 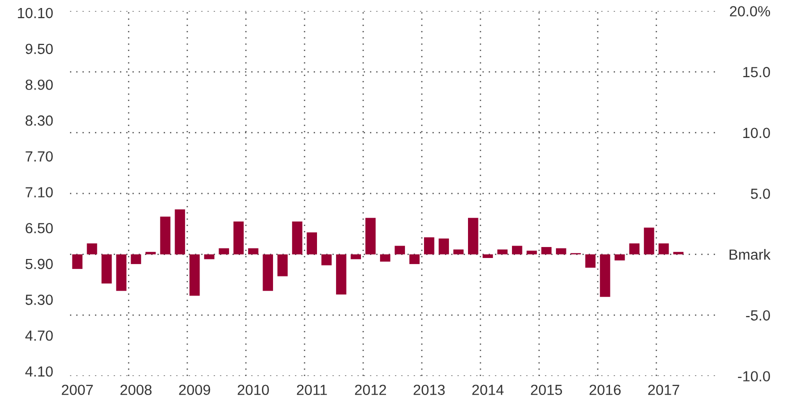 I want to click on y2-tick-label: Bmark, so click(x=750, y=254).